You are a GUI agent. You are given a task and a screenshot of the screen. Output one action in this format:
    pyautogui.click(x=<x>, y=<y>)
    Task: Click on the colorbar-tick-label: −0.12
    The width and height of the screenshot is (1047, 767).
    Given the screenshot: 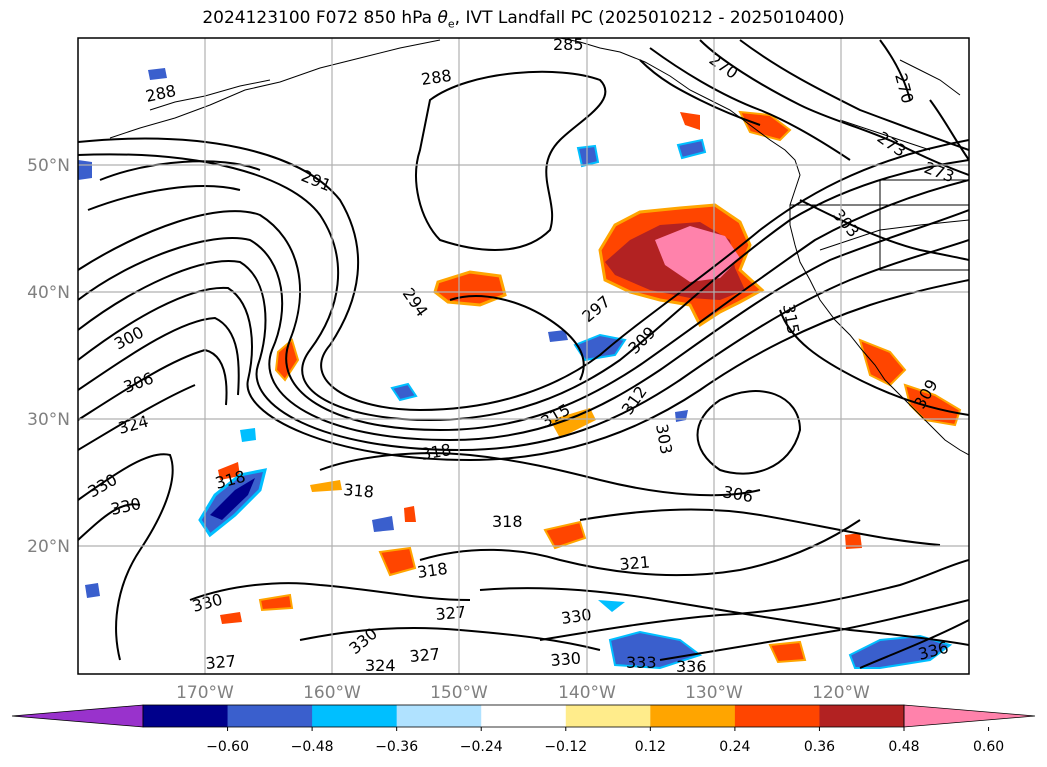 What is the action you would take?
    pyautogui.click(x=565, y=747)
    